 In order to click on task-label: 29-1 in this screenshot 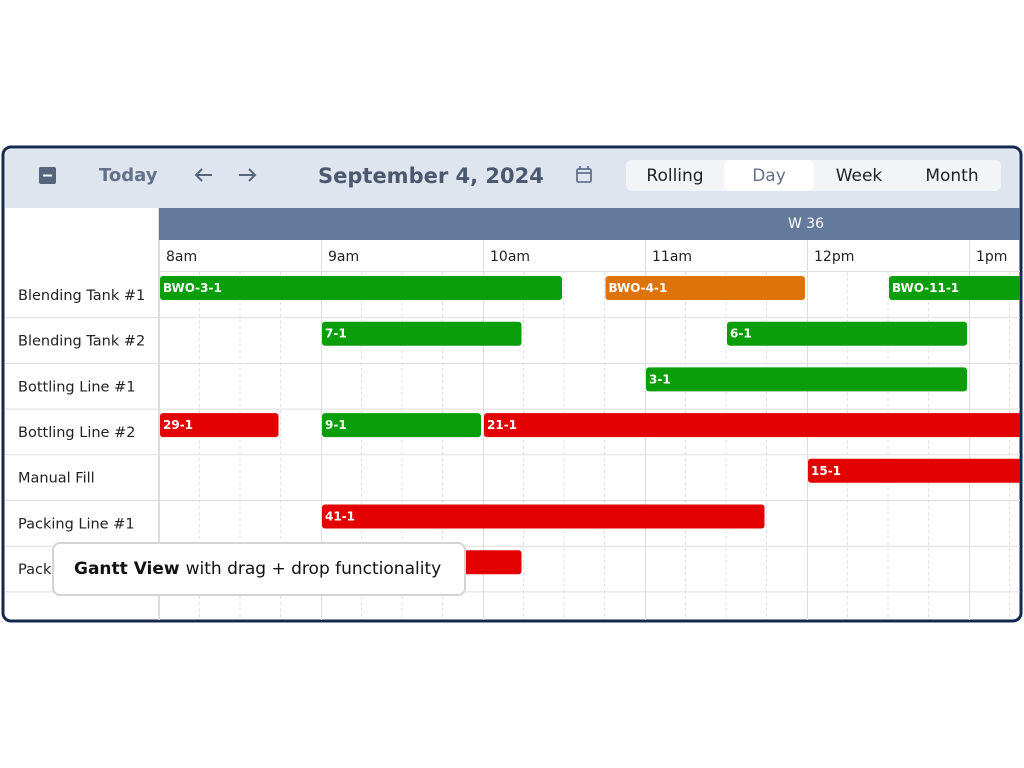, I will do `click(178, 425)`.